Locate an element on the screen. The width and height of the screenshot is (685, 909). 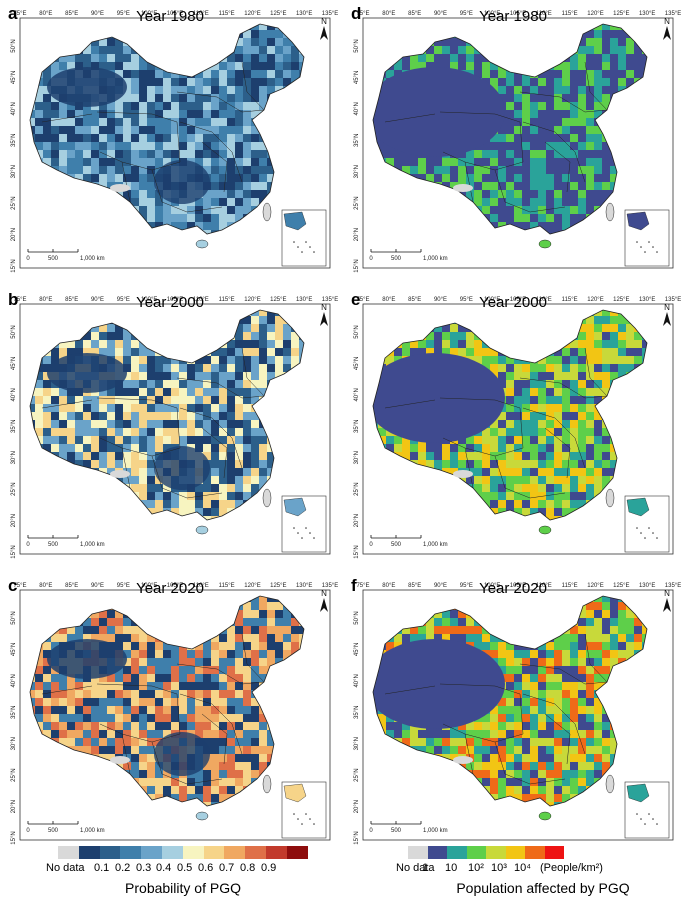
lon-tick-label: 100°E is located at coordinates (149, 14).